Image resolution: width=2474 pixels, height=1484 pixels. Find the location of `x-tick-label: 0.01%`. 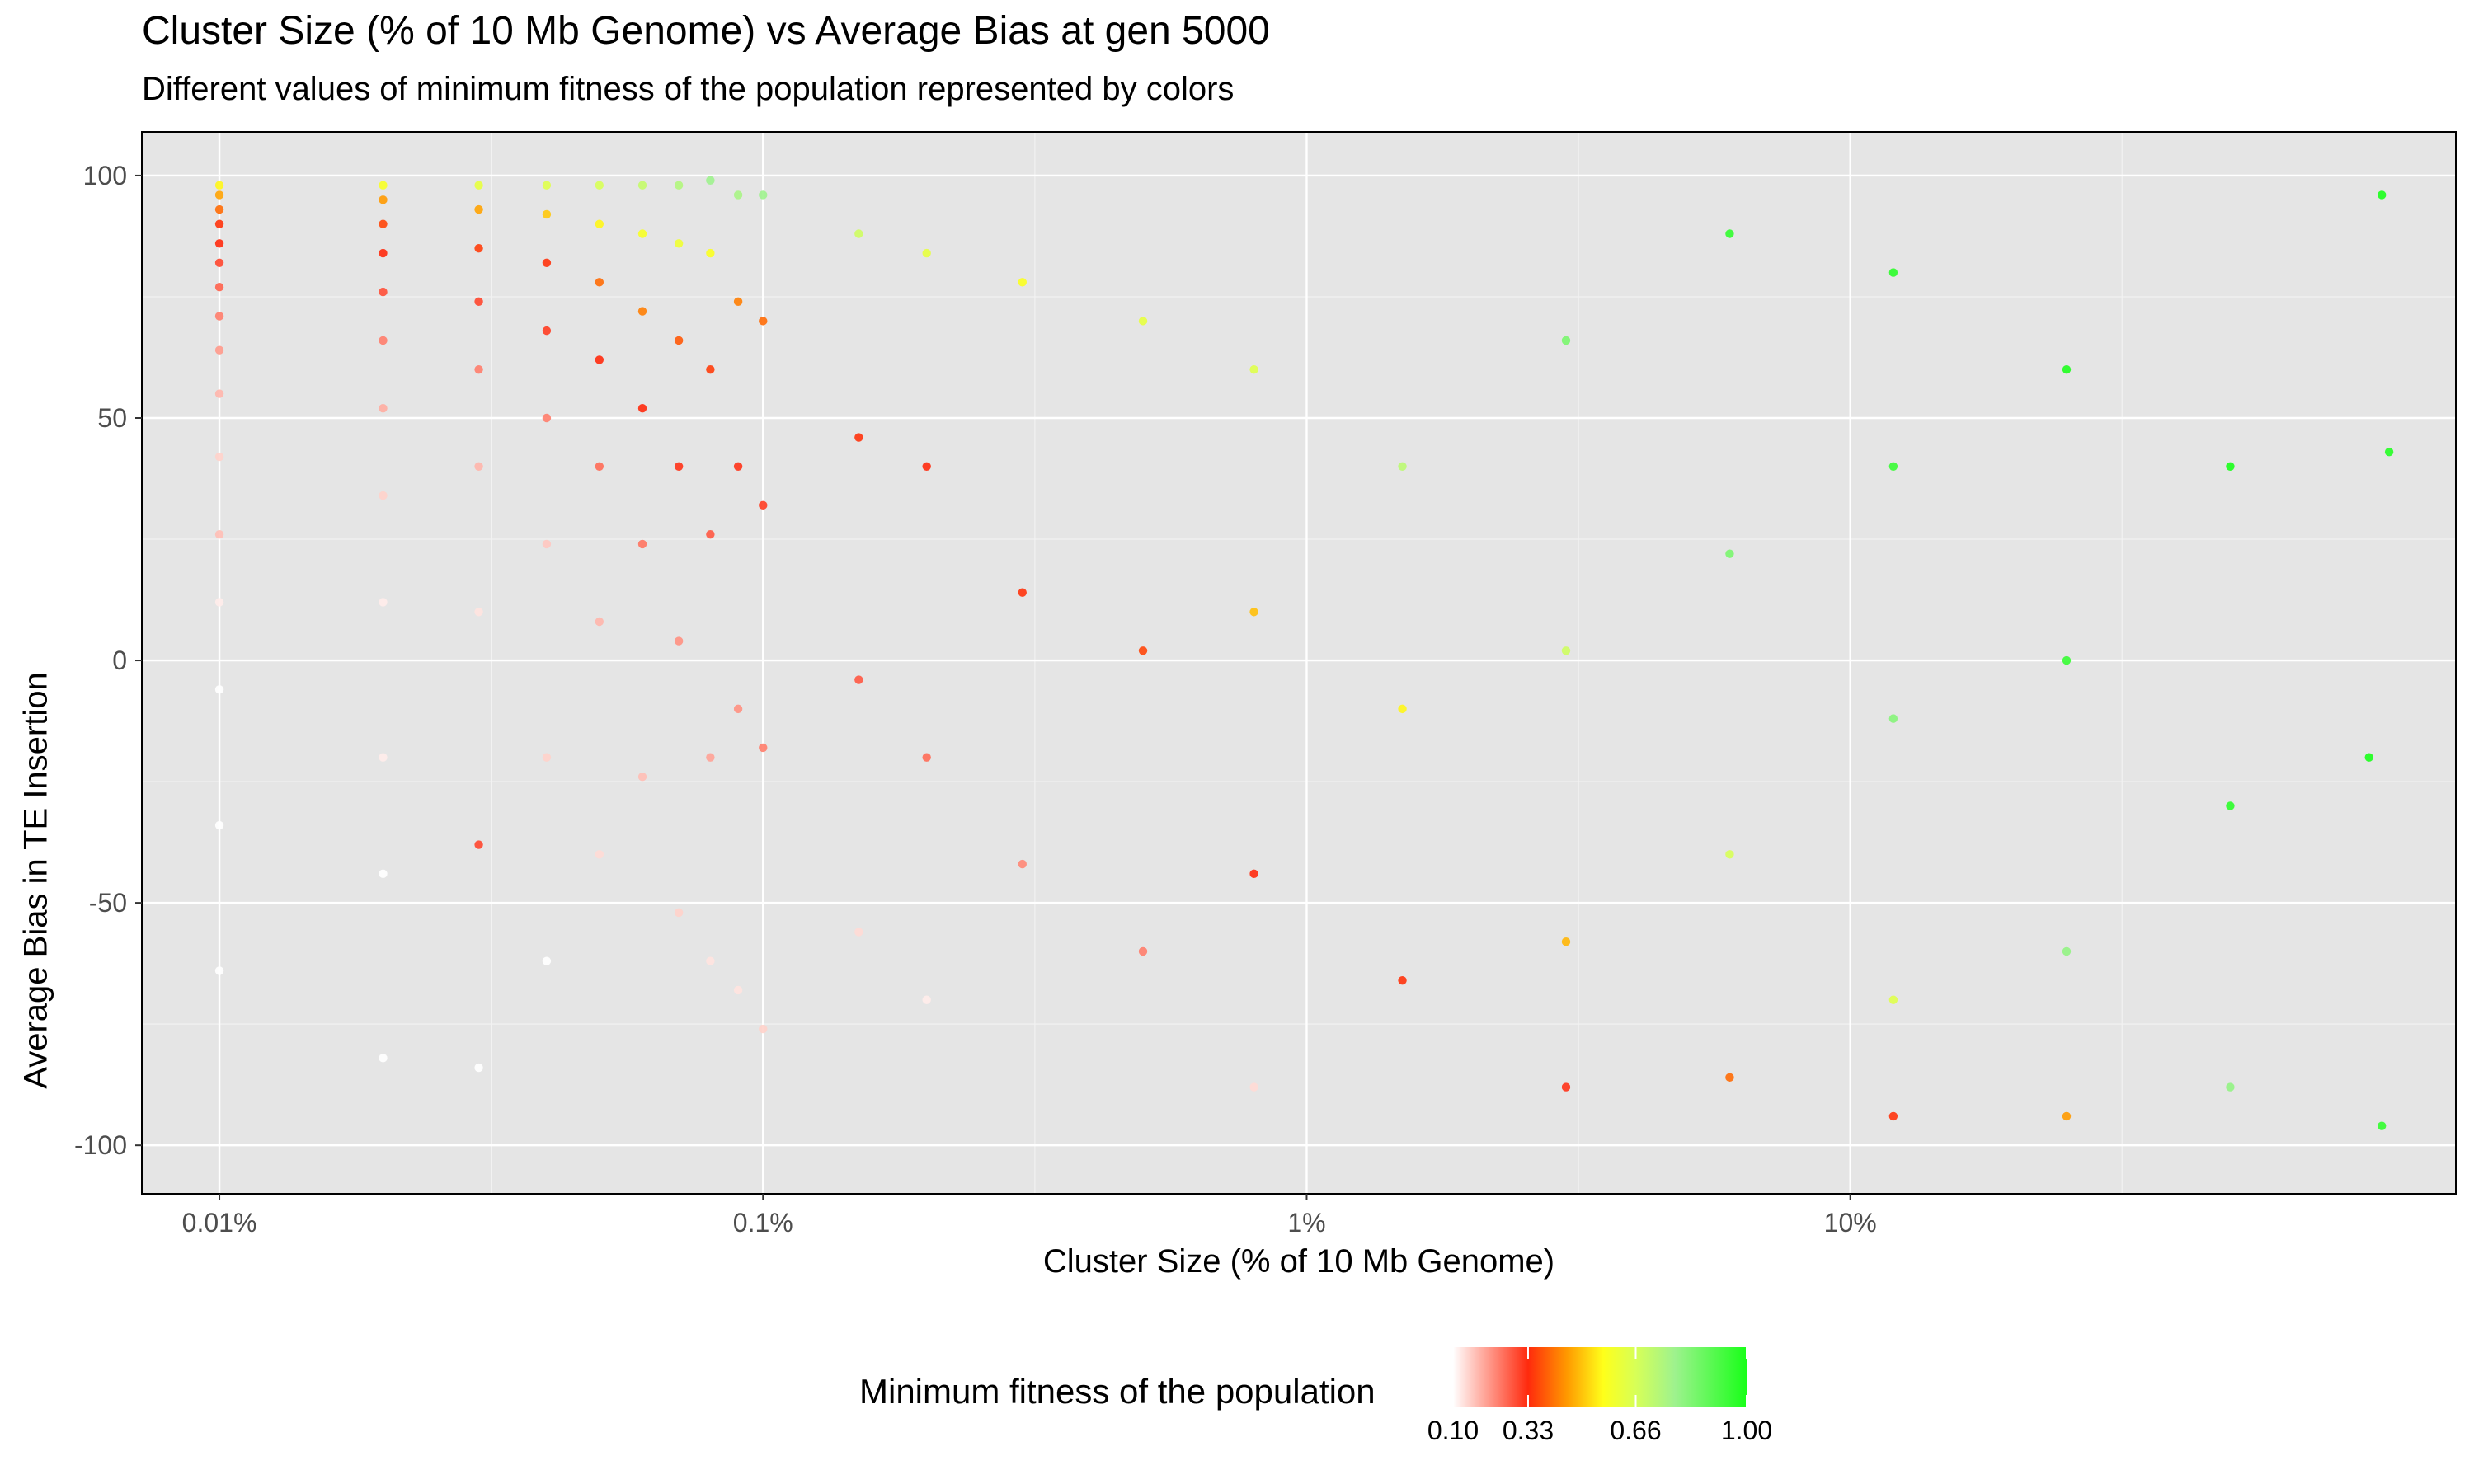

x-tick-label: 0.01% is located at coordinates (219, 1222).